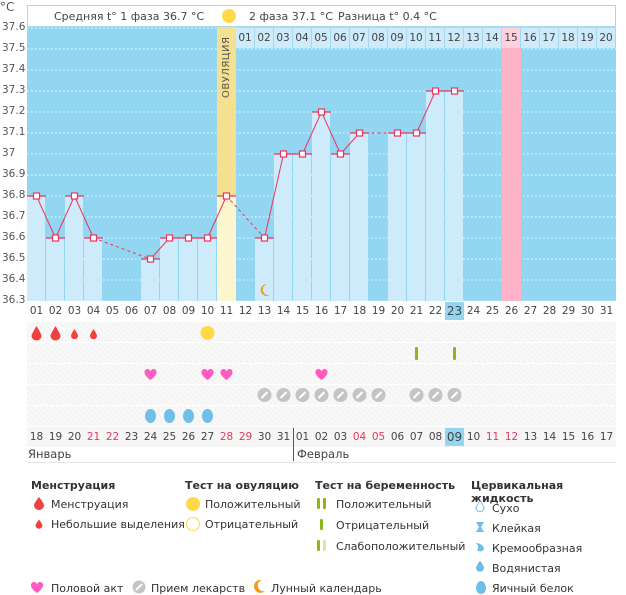 This screenshot has width=626, height=595. I want to click on calendar-date: 20, so click(74, 437).